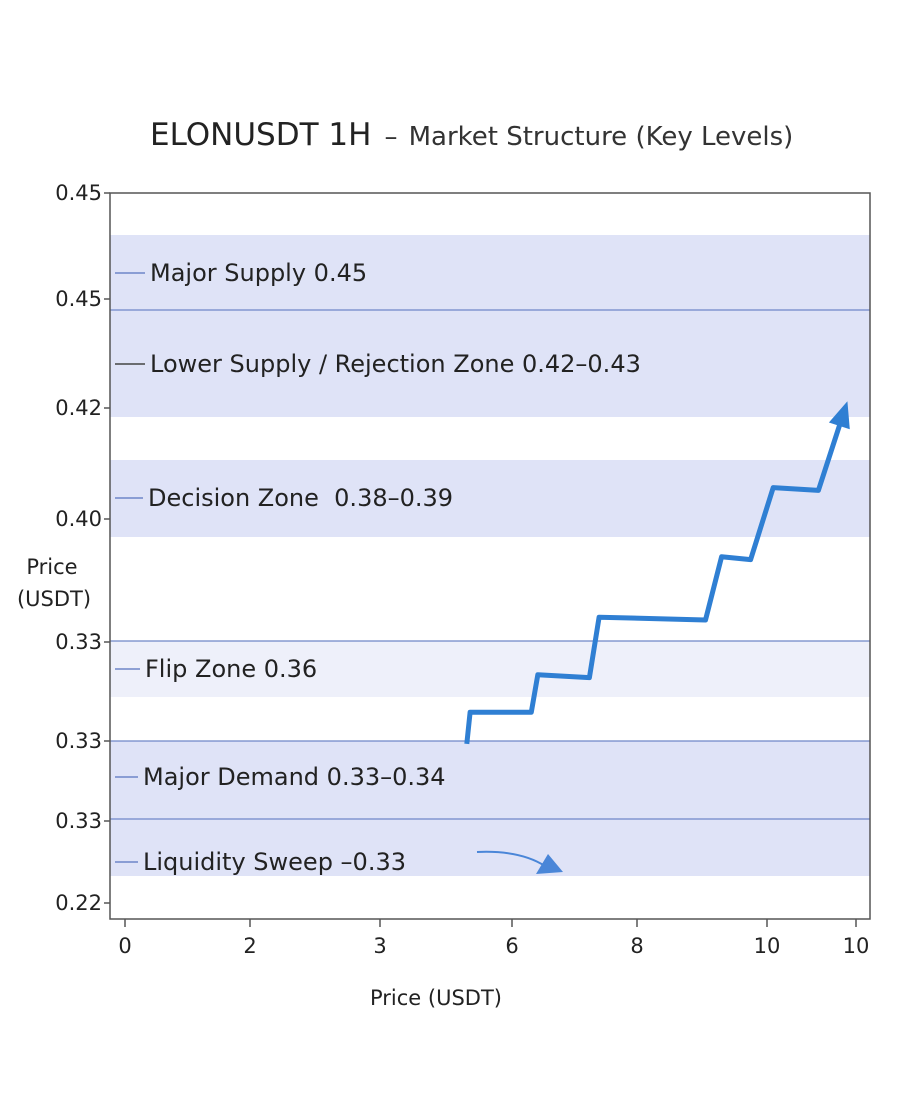 The width and height of the screenshot is (902, 1116). Describe the element at coordinates (490, 498) in the screenshot. I see `zone-band-decision` at that location.